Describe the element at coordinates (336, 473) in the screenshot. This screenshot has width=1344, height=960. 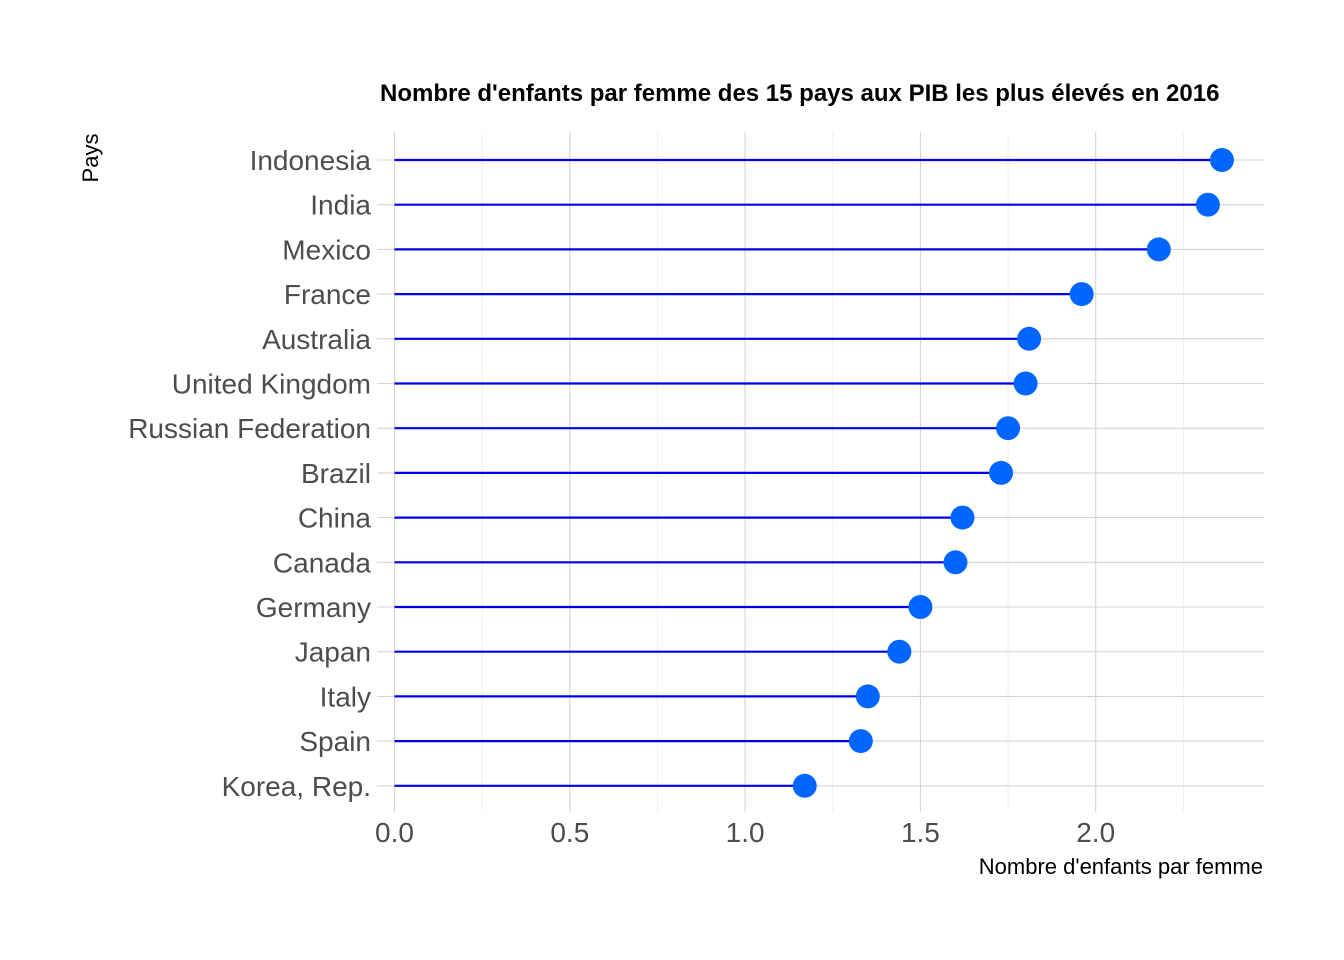
I see `category-label: Brazil` at that location.